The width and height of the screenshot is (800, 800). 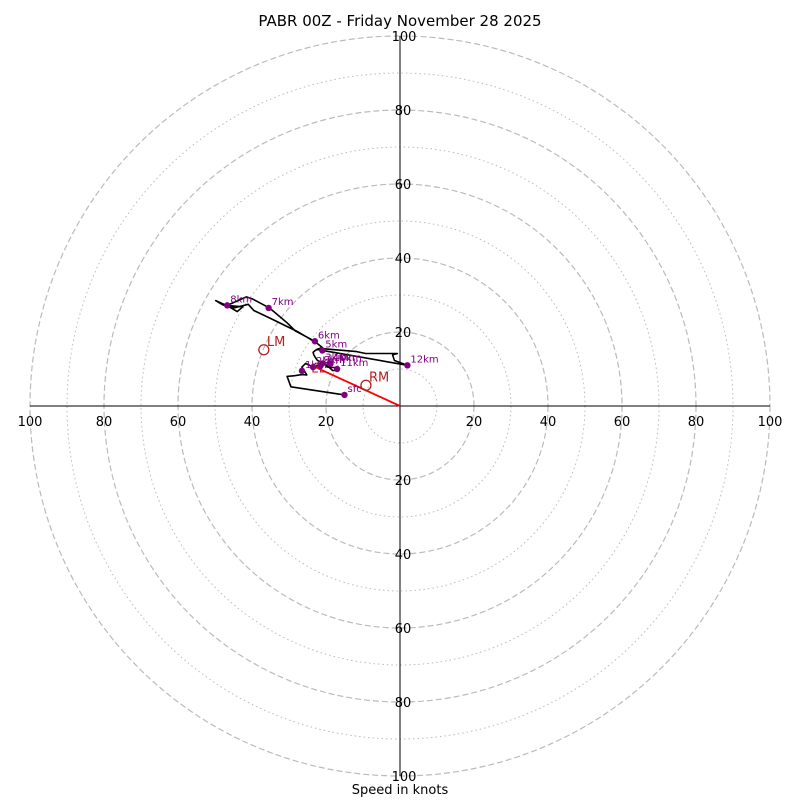 What do you see at coordinates (320, 366) in the screenshot?
I see `height-marker-9km` at bounding box center [320, 366].